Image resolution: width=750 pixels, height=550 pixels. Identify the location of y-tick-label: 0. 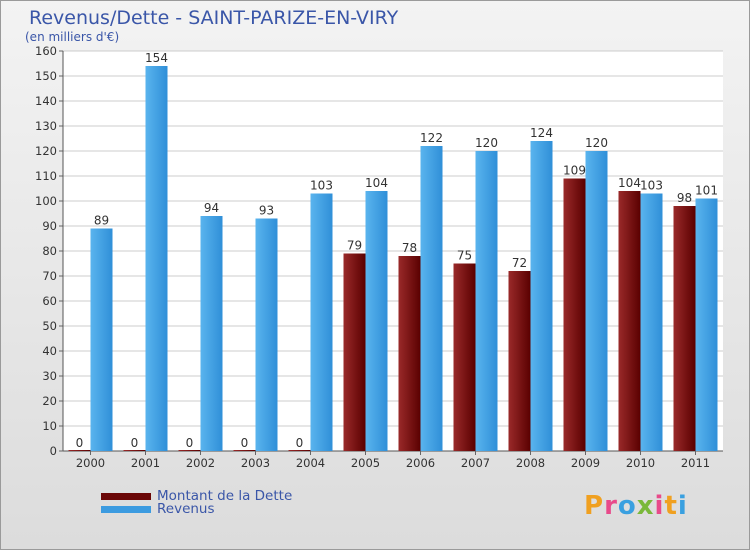
(53, 451).